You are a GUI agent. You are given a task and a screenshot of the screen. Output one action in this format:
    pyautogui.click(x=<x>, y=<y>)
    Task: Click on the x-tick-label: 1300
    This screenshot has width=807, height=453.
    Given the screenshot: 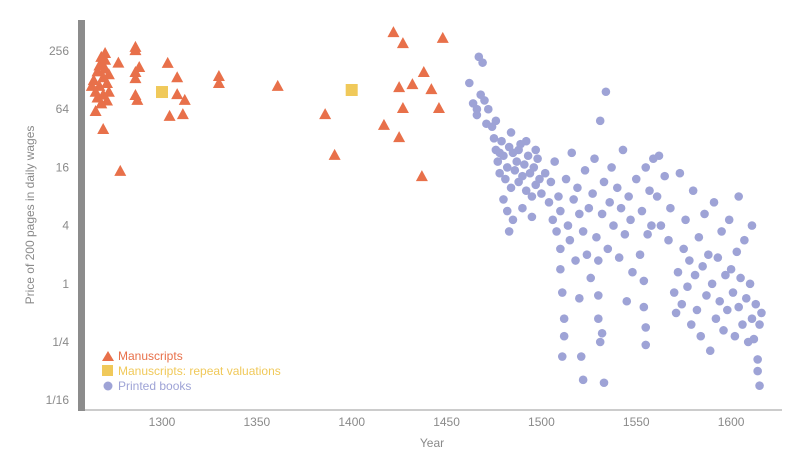 What is the action you would take?
    pyautogui.click(x=162, y=422)
    